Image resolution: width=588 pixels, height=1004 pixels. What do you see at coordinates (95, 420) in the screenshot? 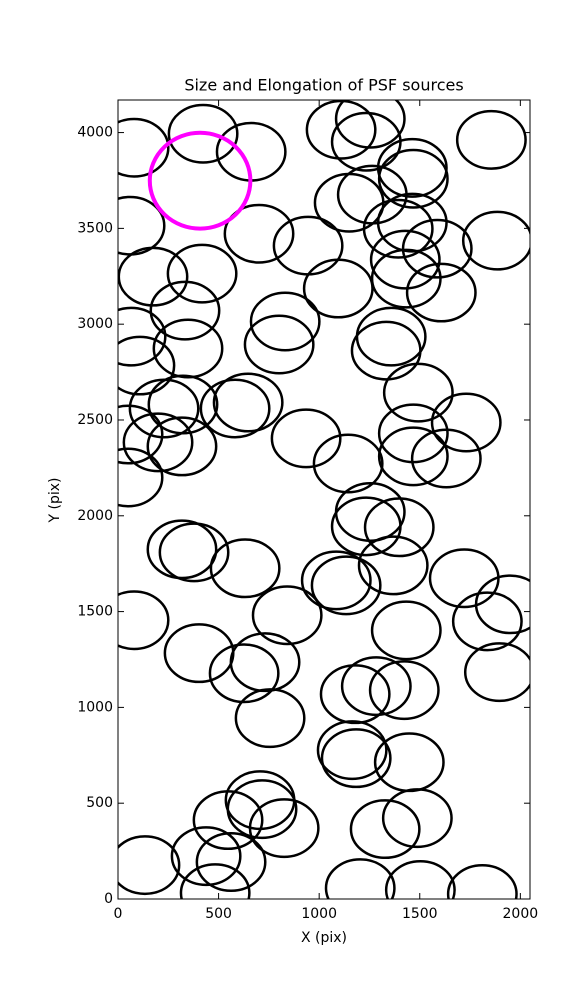
I see `y-tick-label: 2500` at bounding box center [95, 420].